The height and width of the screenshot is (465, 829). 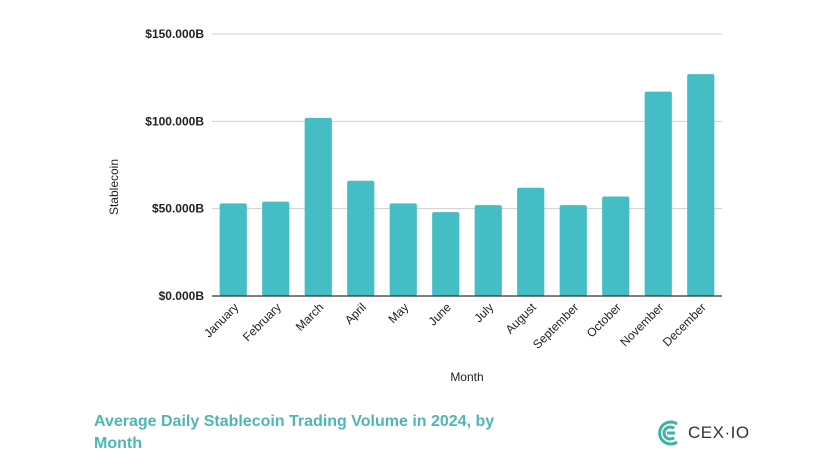 What do you see at coordinates (701, 185) in the screenshot?
I see `bar-december` at bounding box center [701, 185].